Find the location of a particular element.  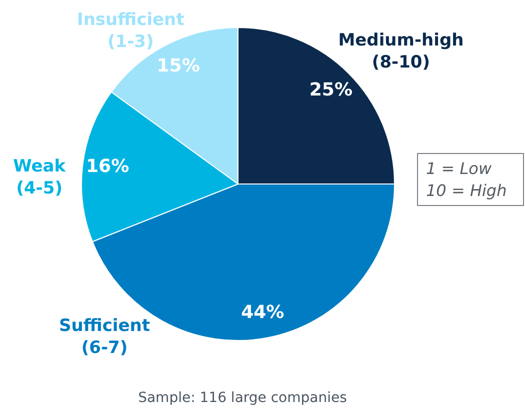

text: 1 = Low 10 = High is located at coordinates (470, 179).